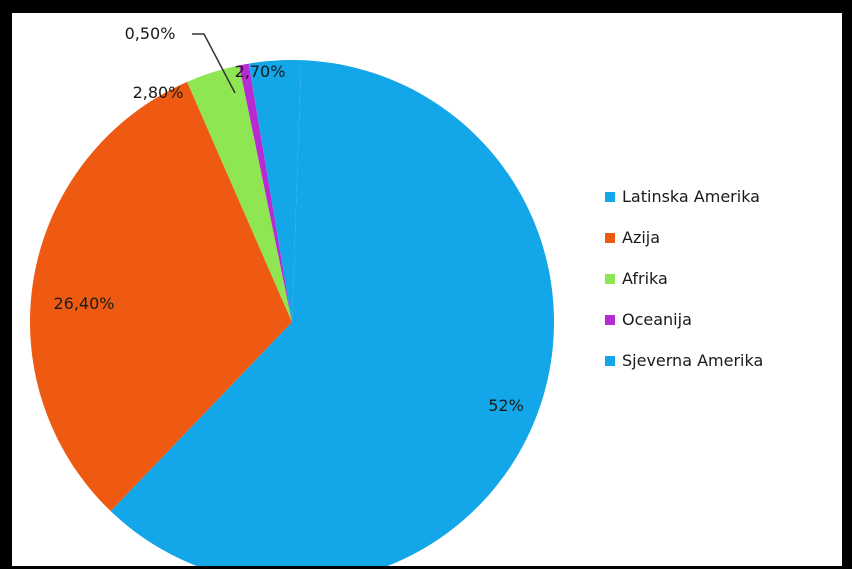 The image size is (852, 569). Describe the element at coordinates (506, 405) in the screenshot. I see `value-label-latinska-amerika: 52%` at that location.